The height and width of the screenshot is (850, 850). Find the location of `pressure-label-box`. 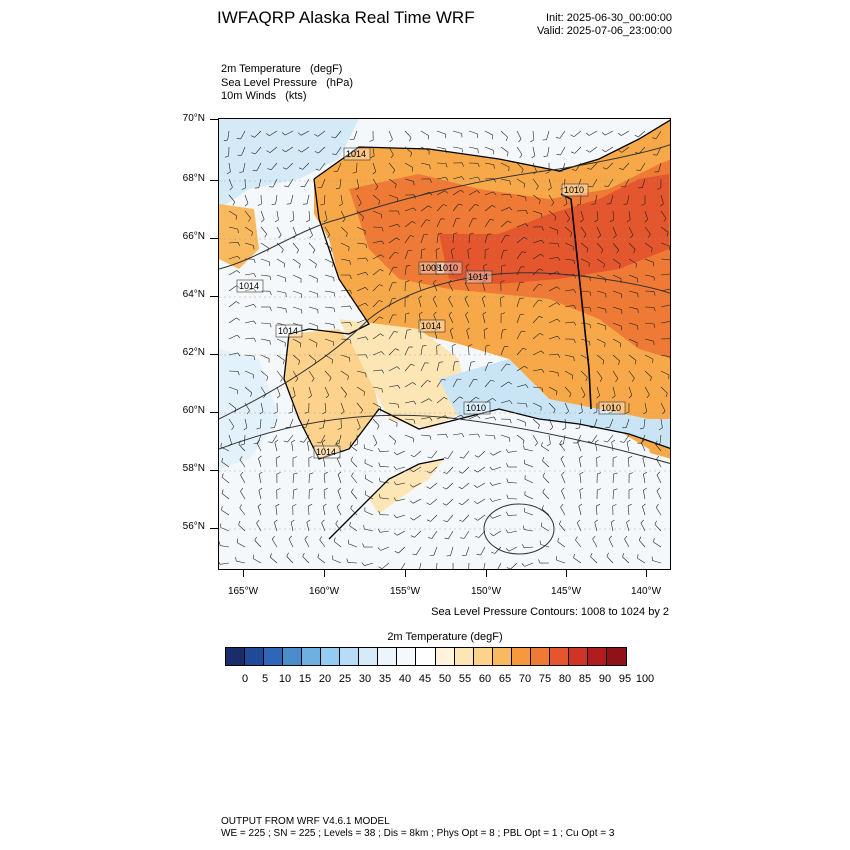

pressure-label-box is located at coordinates (477, 408).